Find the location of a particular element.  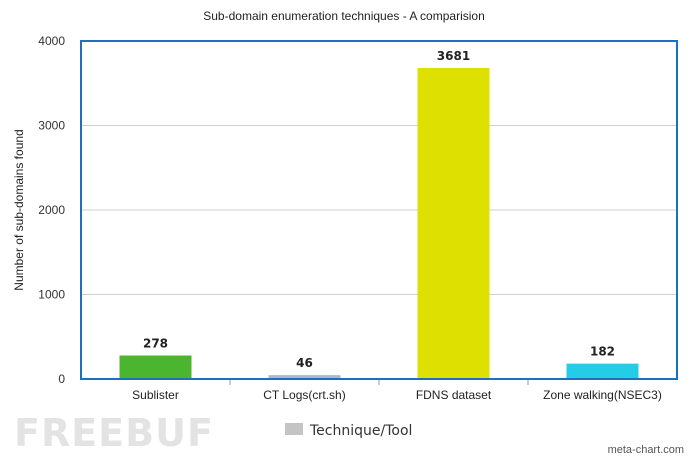

x-category-label: Zone walking(NSEC3) is located at coordinates (602, 395).